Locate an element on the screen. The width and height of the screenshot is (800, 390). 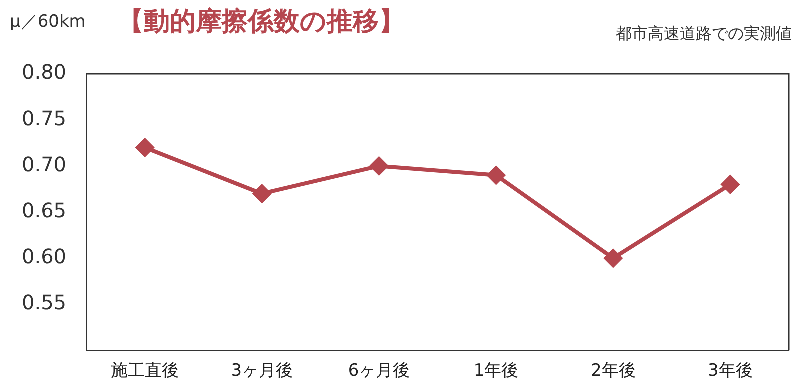
x-tick-label: 2年後 is located at coordinates (613, 371).